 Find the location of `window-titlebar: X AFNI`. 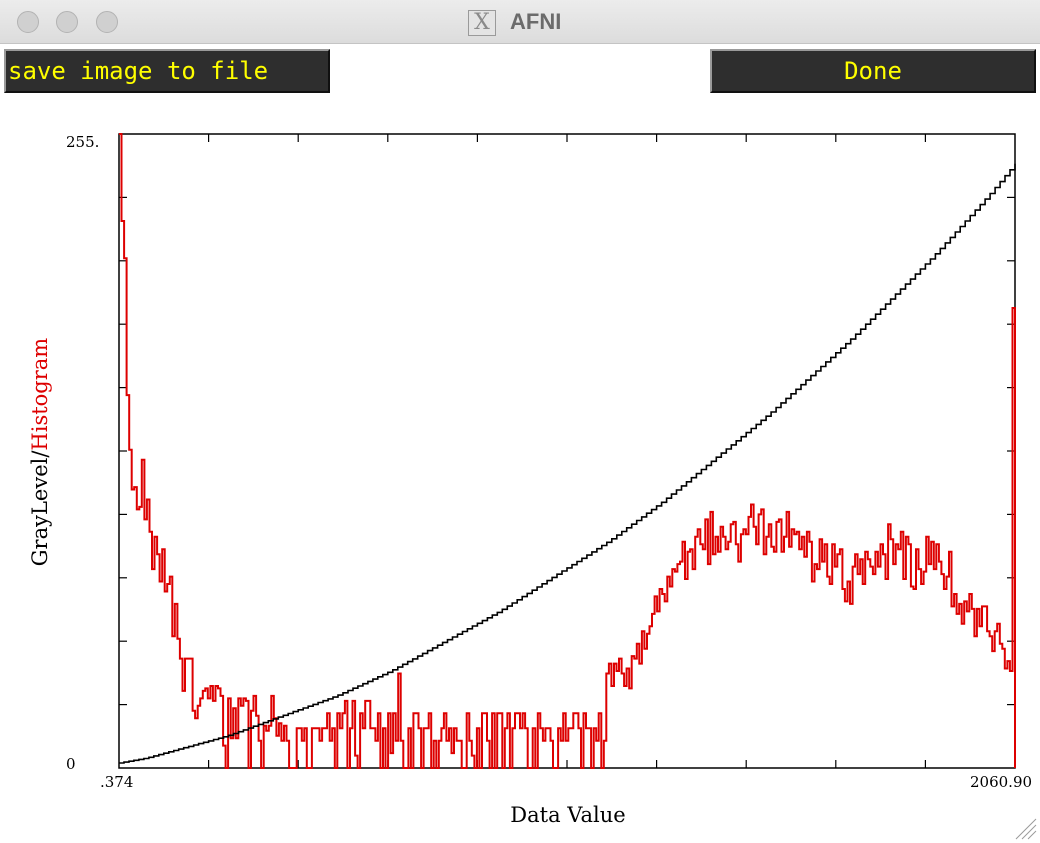

window-titlebar: X AFNI is located at coordinates (520, 22).